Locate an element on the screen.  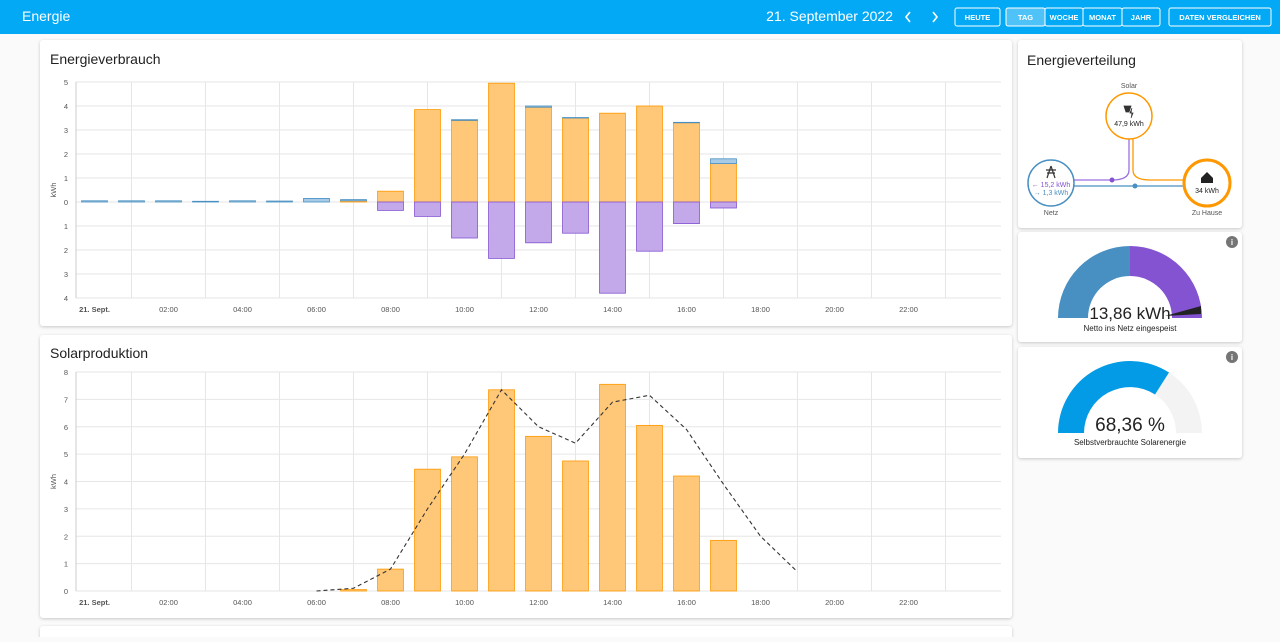
node-value: ← 15,2 kWh is located at coordinates (1051, 185).